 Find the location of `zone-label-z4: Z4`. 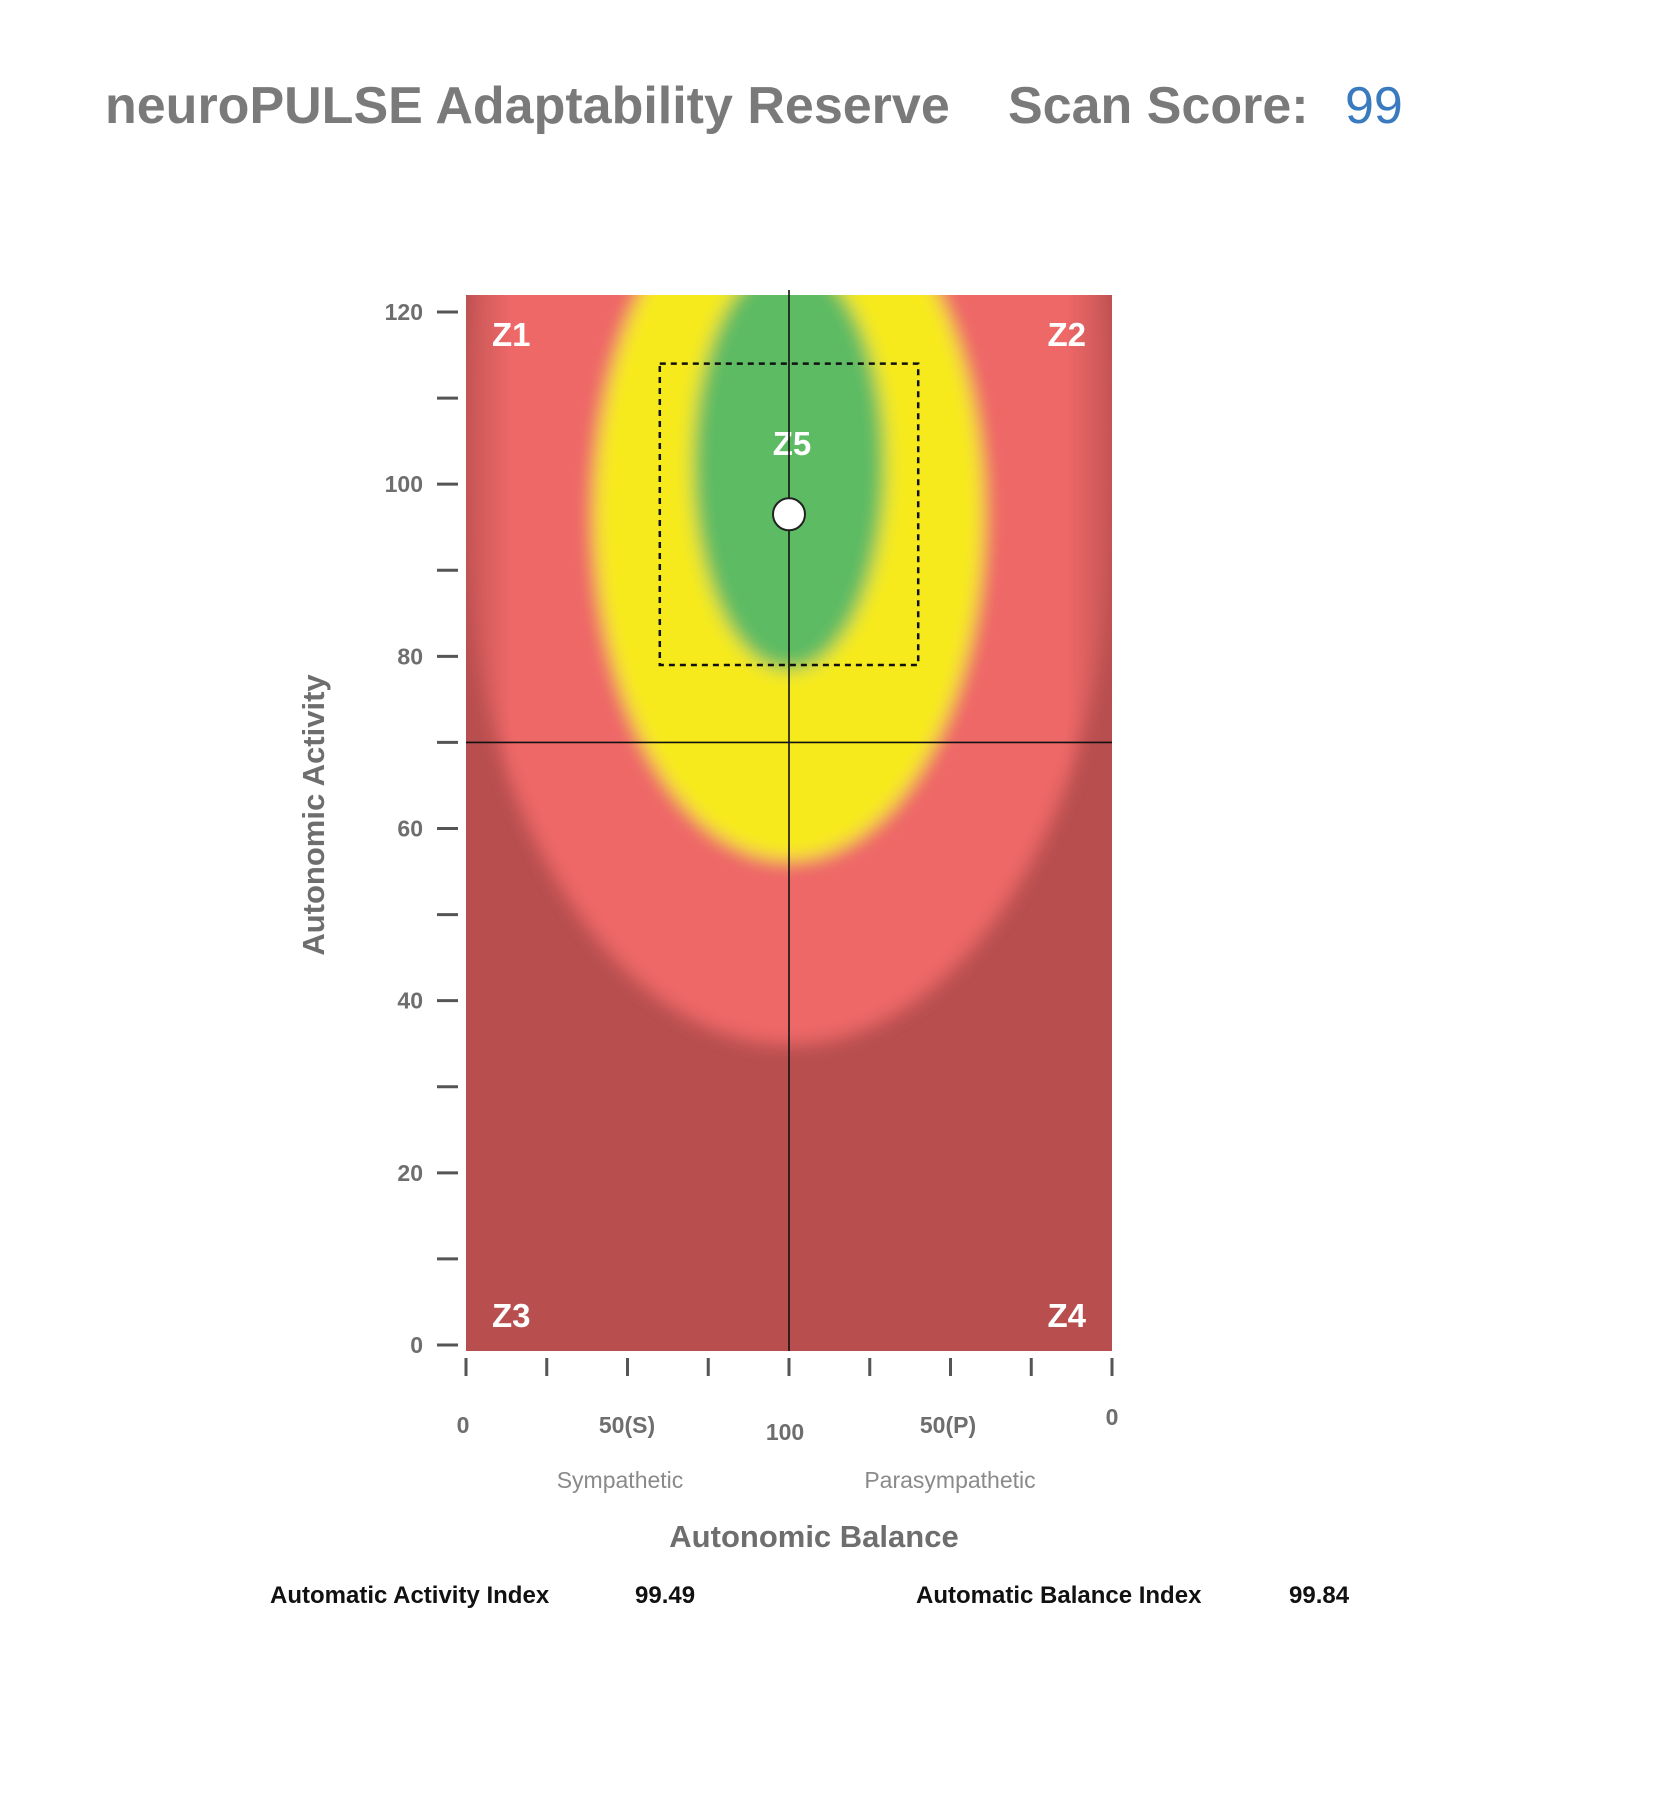

zone-label-z4: Z4 is located at coordinates (1066, 1315).